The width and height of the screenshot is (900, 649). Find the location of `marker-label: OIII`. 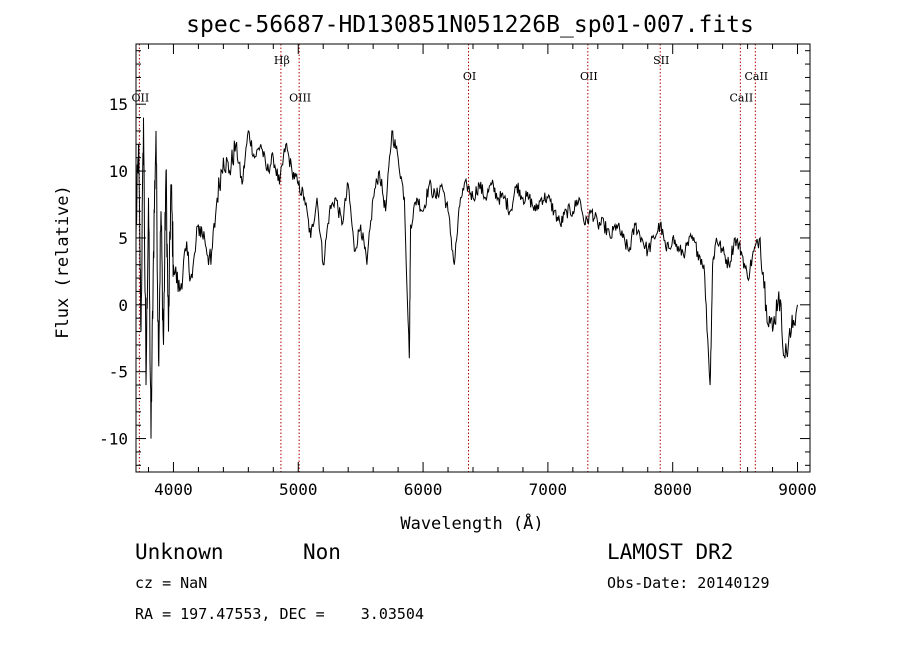

marker-label: OIII is located at coordinates (300, 98).